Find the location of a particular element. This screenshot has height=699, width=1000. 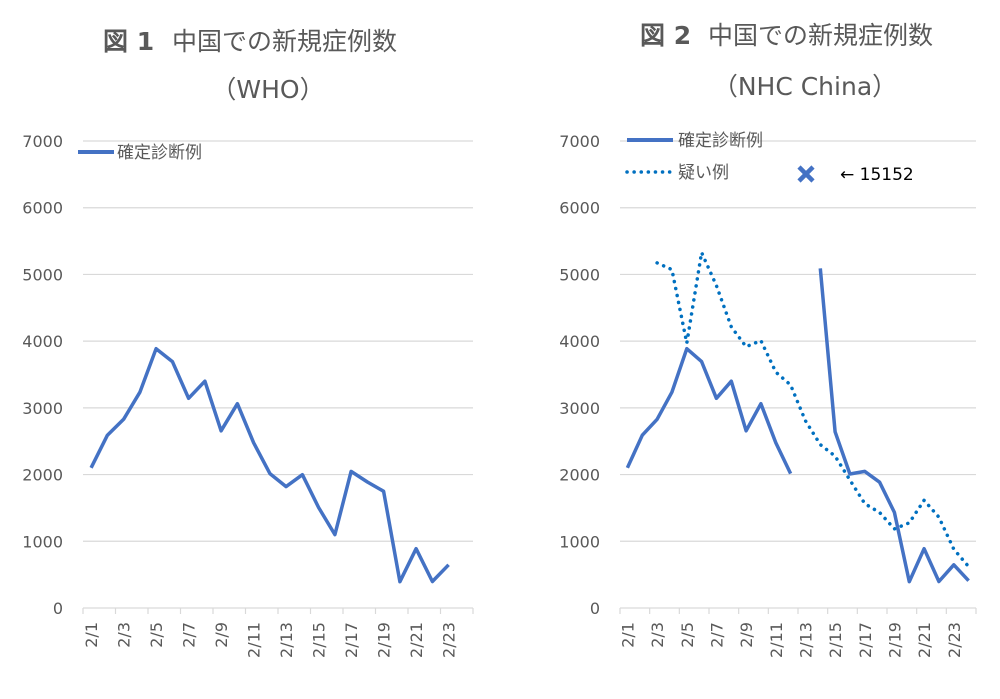

chart1-title: 中国での新規症例数 is located at coordinates (284, 41).